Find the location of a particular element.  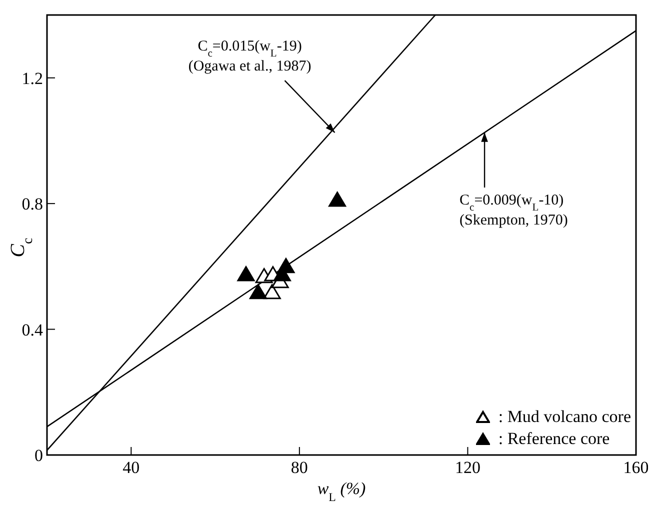

x-tick-label: 160 is located at coordinates (636, 468).